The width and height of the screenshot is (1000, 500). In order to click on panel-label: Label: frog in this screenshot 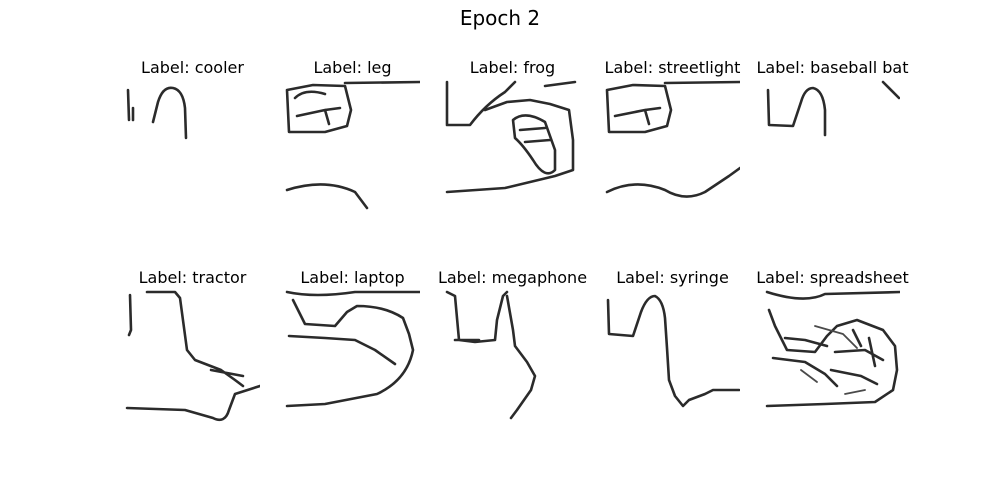, I will do `click(512, 67)`.